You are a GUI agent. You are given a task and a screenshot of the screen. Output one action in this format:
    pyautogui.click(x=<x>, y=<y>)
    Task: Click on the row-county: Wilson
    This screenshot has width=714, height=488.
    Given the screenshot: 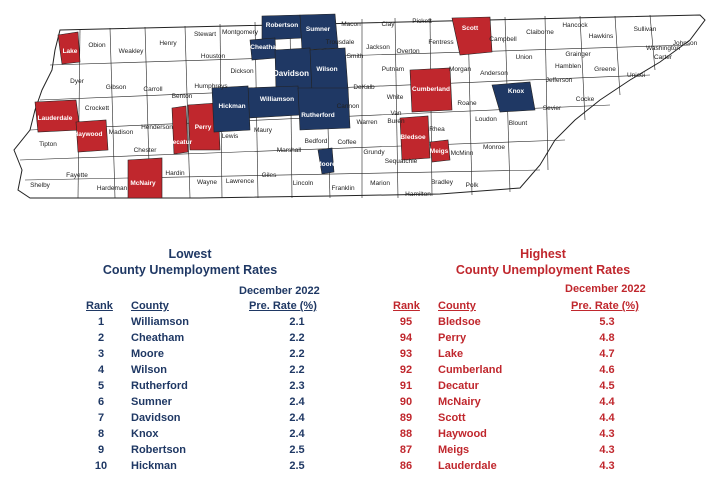 What is the action you would take?
    pyautogui.click(x=149, y=370)
    